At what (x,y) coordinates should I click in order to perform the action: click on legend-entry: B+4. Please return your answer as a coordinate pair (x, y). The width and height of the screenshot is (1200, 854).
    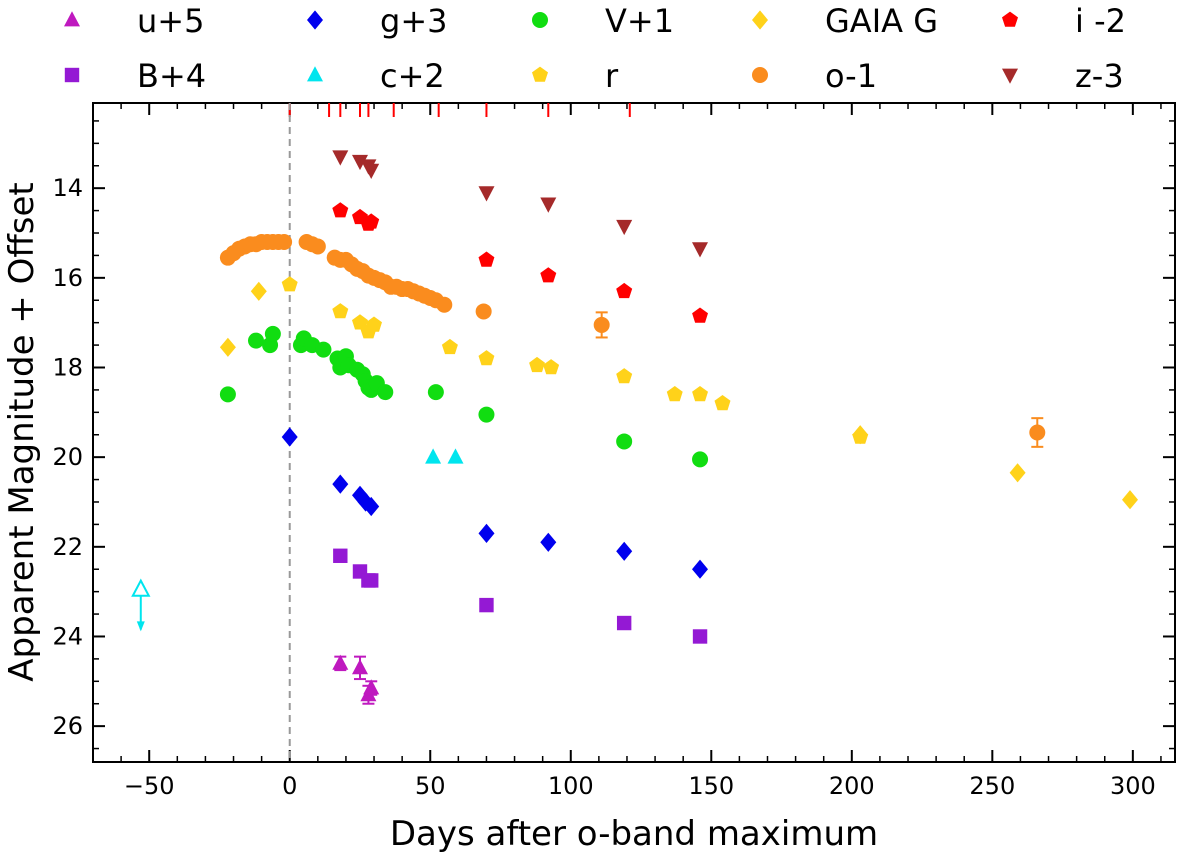
    Looking at the image, I should click on (135, 76).